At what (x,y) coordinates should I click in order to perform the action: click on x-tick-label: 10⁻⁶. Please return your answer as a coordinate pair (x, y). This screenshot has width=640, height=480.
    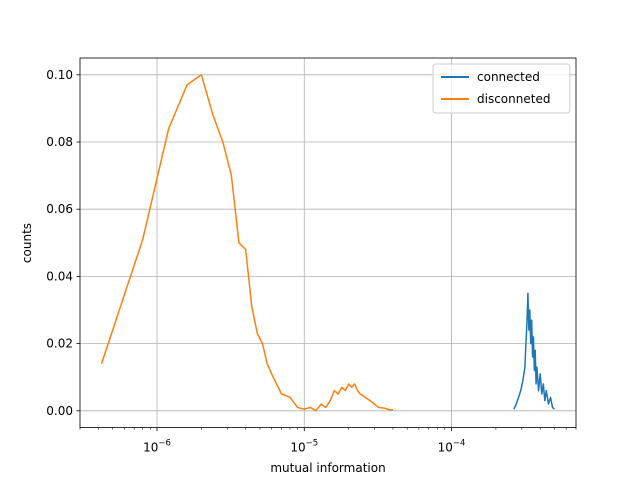
    Looking at the image, I should click on (157, 447).